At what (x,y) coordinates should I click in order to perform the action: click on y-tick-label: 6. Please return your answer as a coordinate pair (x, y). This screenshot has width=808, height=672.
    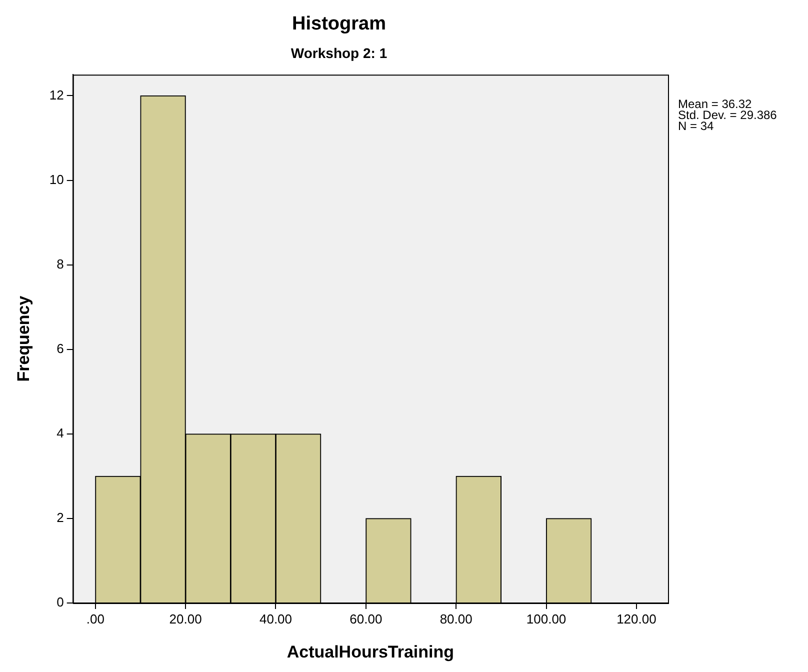
    Looking at the image, I should click on (60, 348).